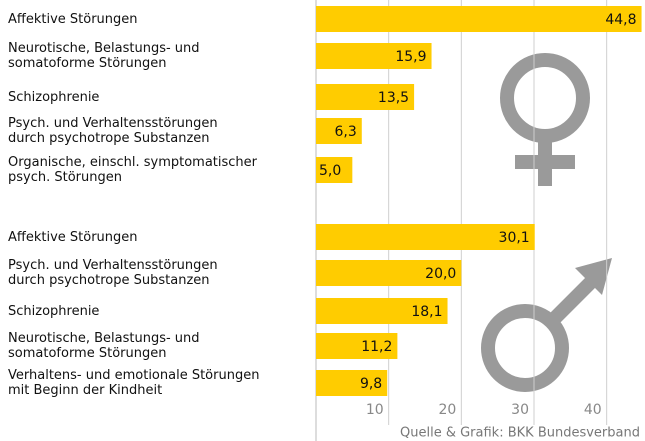 The image size is (645, 441). Describe the element at coordinates (520, 410) in the screenshot. I see `x-tick-label: 30` at that location.